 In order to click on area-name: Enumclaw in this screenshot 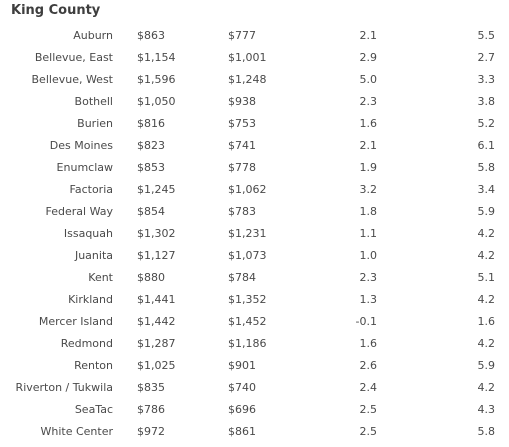, I will do `click(84, 167)`.